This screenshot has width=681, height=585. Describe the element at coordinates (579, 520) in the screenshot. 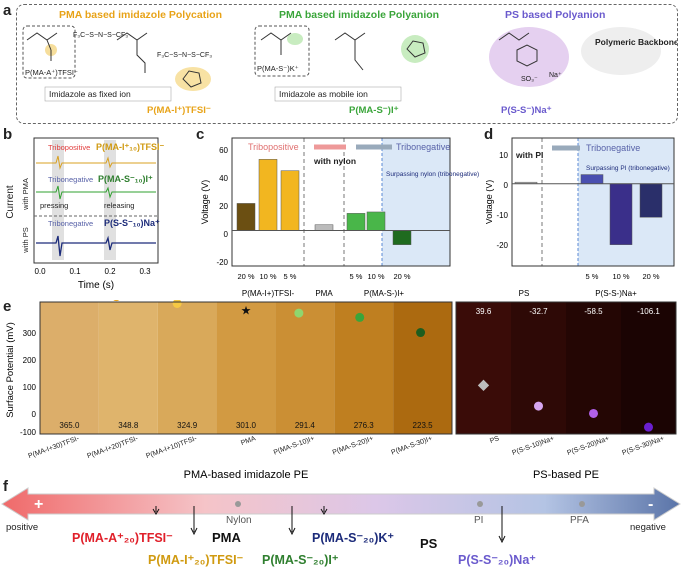

I see `pfa-label: PFA` at that location.